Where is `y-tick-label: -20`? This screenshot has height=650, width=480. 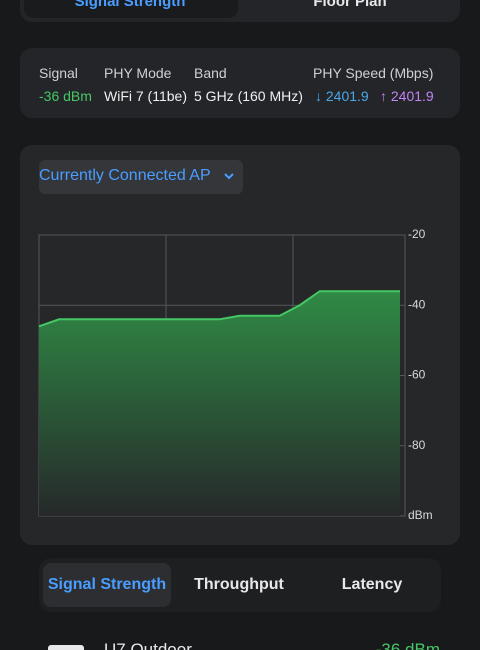
y-tick-label: -20 is located at coordinates (417, 234).